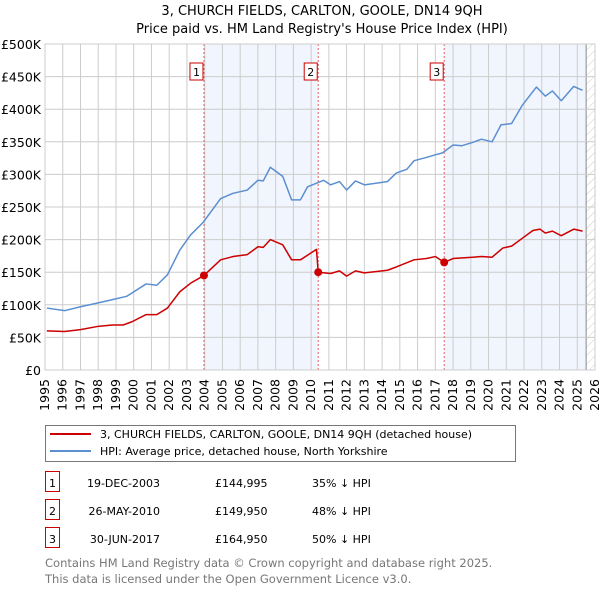 The height and width of the screenshot is (590, 600). What do you see at coordinates (341, 483) in the screenshot?
I see `sale-row-hpi-diff: 35% ↓ HPI` at bounding box center [341, 483].